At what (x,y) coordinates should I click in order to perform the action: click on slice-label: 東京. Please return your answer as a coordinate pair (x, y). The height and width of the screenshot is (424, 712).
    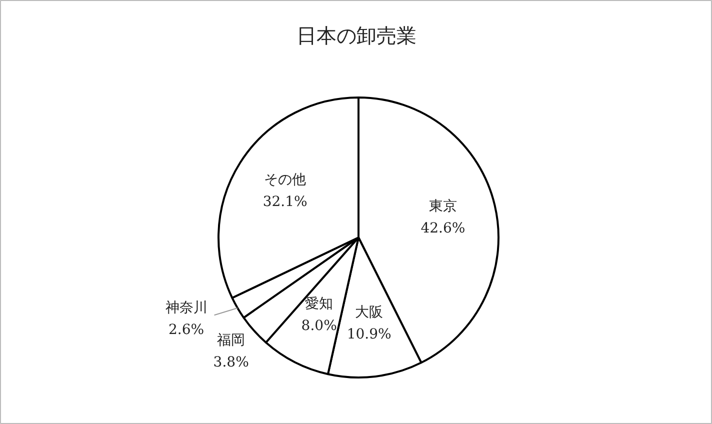
    Looking at the image, I should click on (442, 206).